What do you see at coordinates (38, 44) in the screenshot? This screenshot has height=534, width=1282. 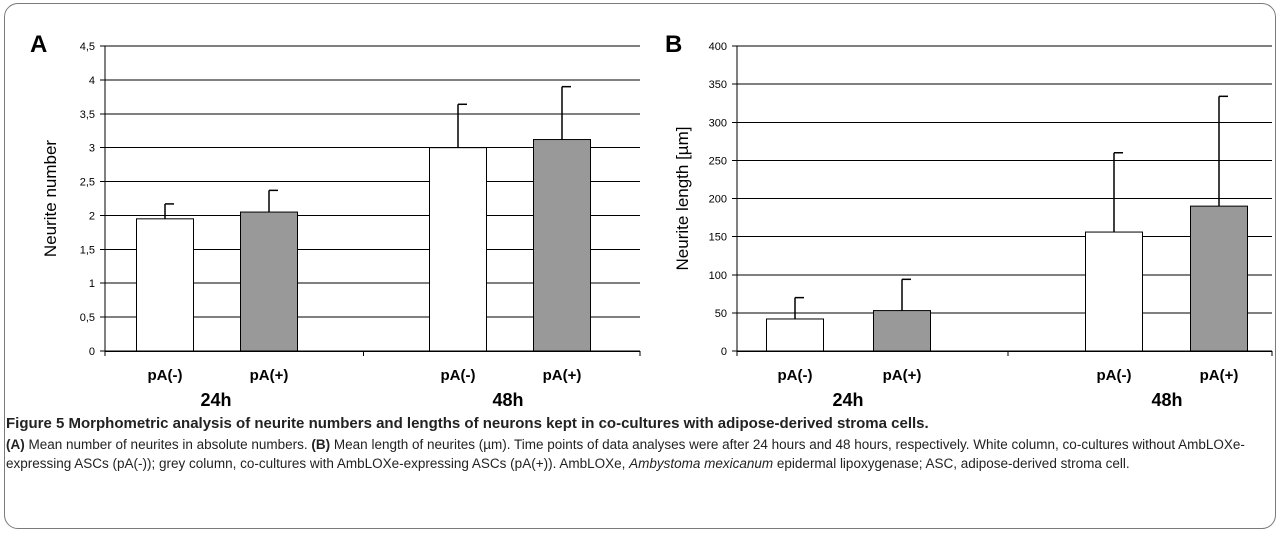 I see `panel-label: A` at bounding box center [38, 44].